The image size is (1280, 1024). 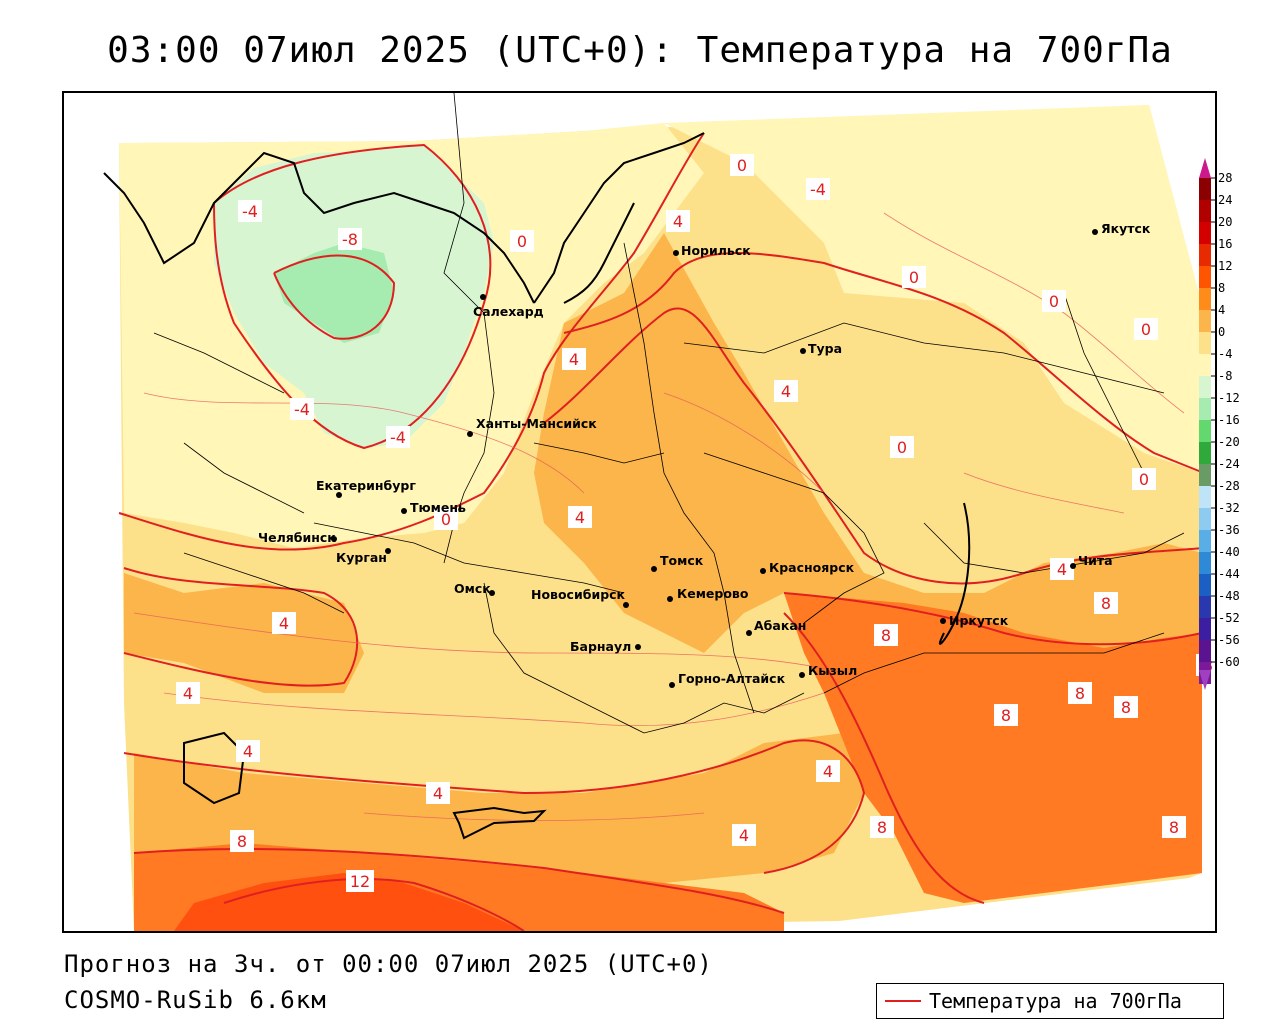 What do you see at coordinates (1229, 662) in the screenshot?
I see `colorbar-tick-label: -60` at bounding box center [1229, 662].